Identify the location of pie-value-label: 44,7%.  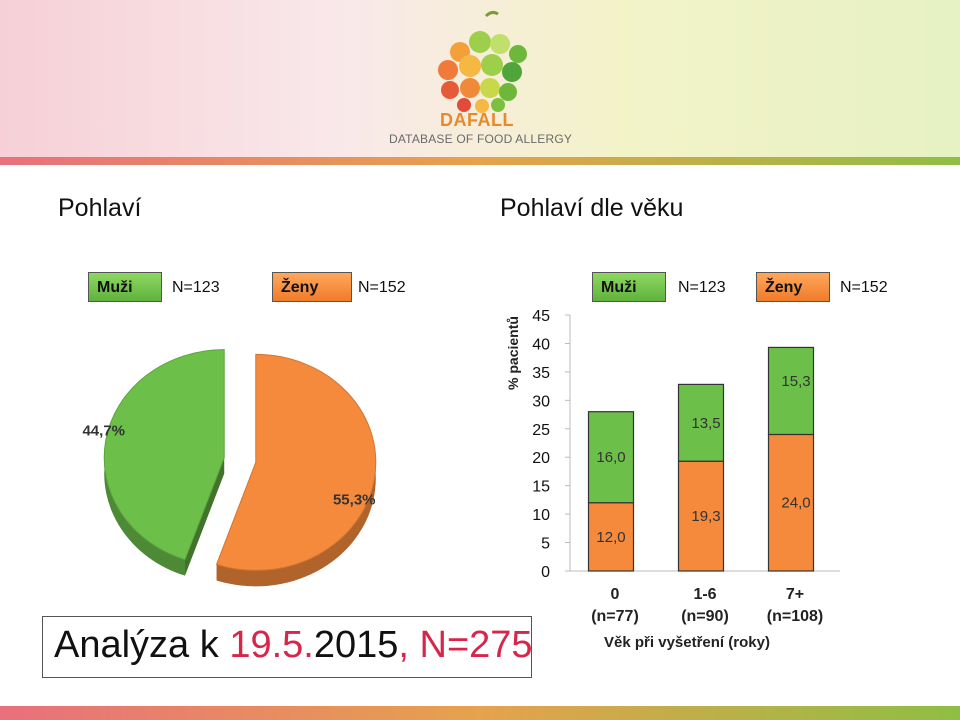
(103, 430).